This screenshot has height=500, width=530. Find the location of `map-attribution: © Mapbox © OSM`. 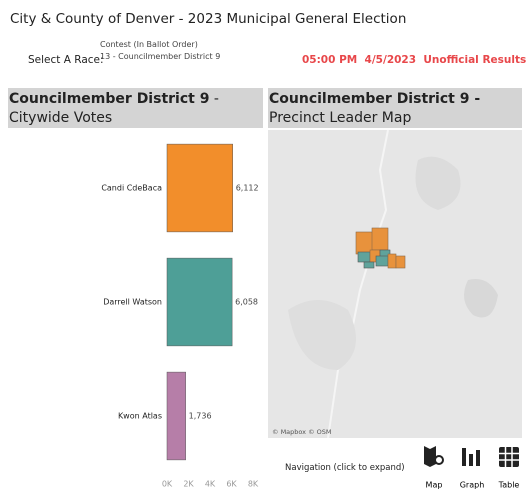

map-attribution: © Mapbox © OSM is located at coordinates (302, 432).